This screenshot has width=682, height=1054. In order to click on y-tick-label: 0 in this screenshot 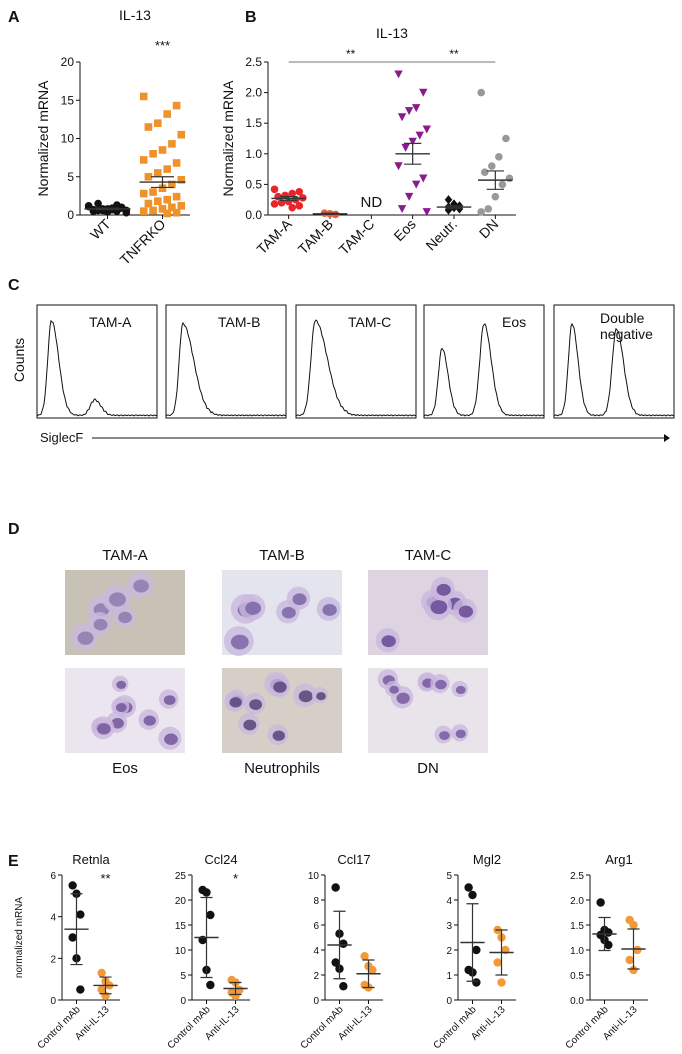, I will do `click(53, 1001)`.